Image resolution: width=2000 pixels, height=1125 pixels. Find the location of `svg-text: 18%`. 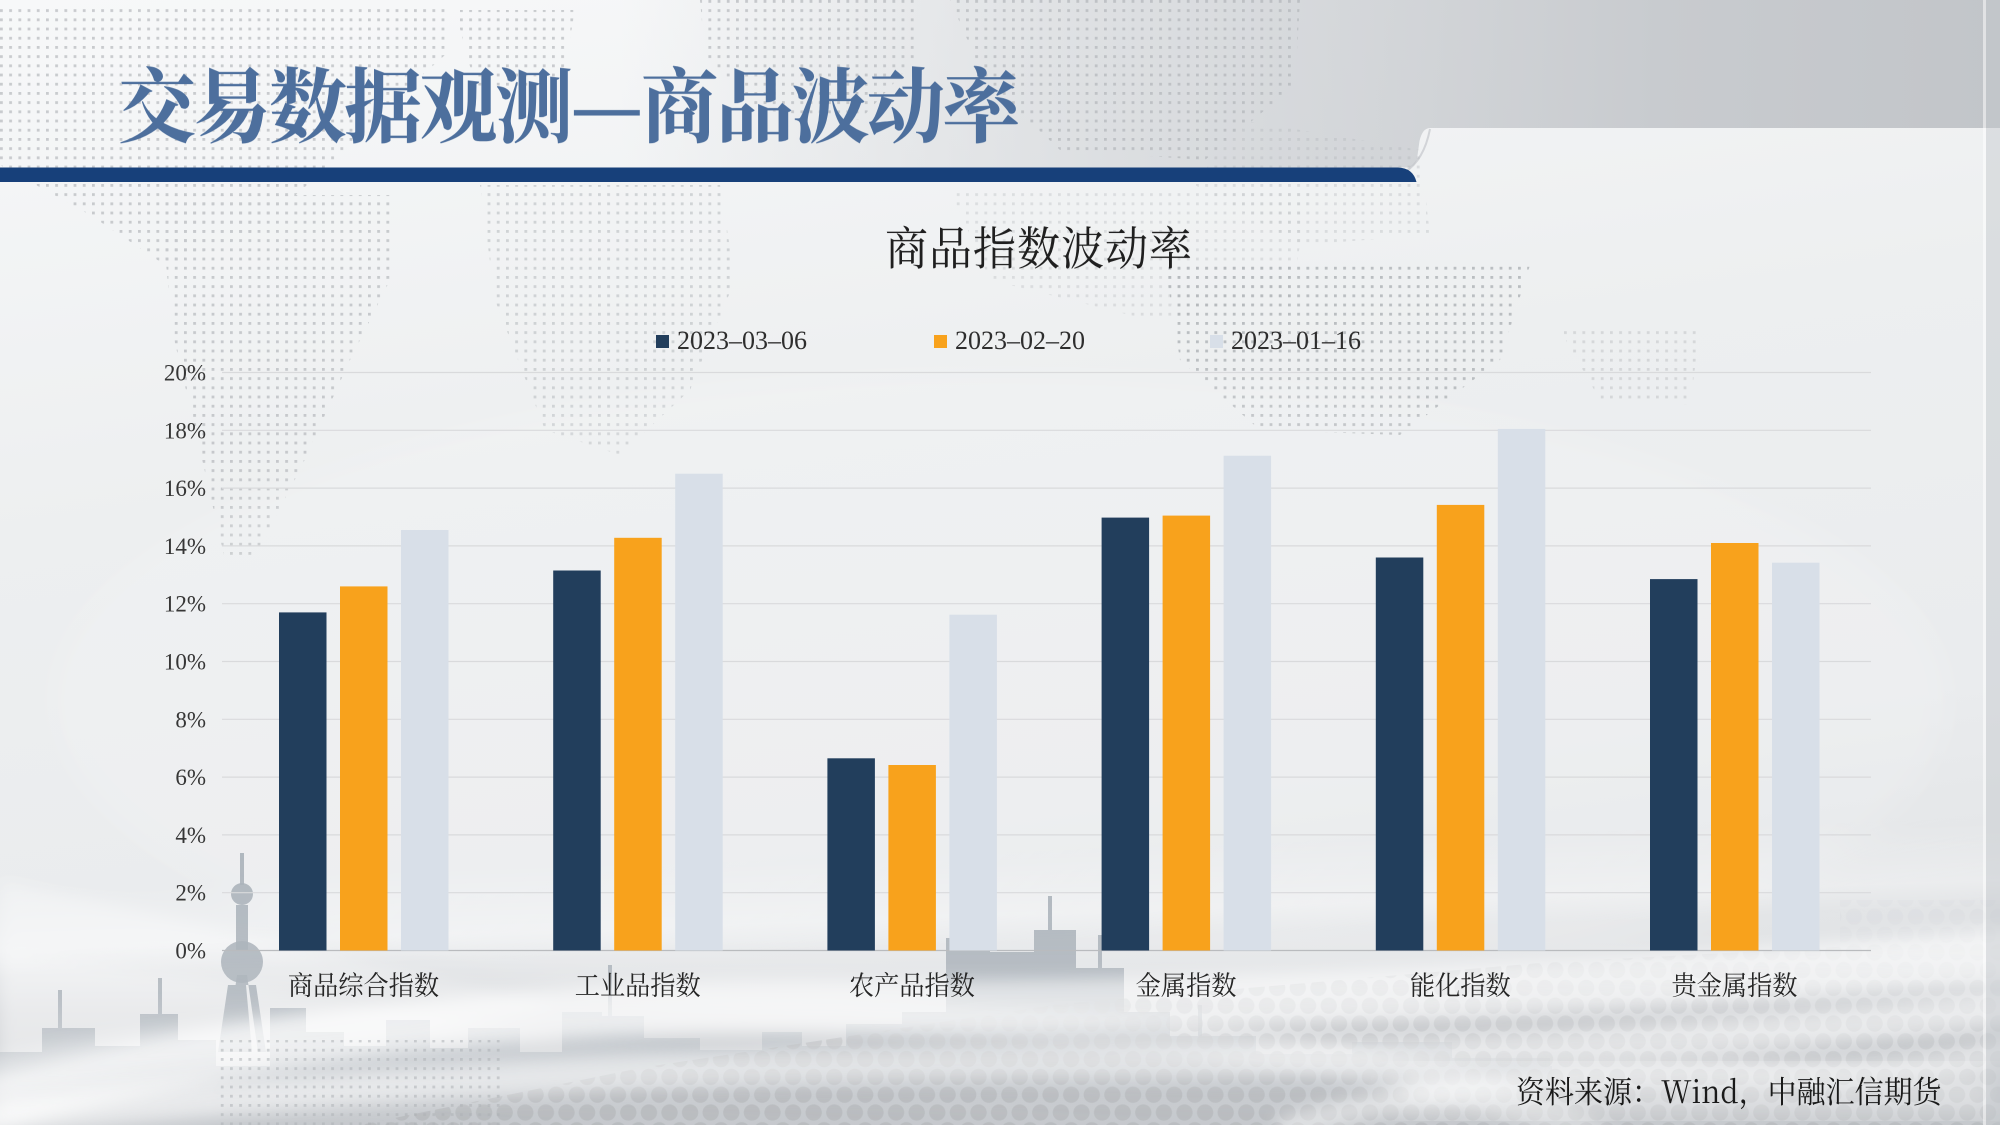

svg-text: 18% is located at coordinates (185, 430).